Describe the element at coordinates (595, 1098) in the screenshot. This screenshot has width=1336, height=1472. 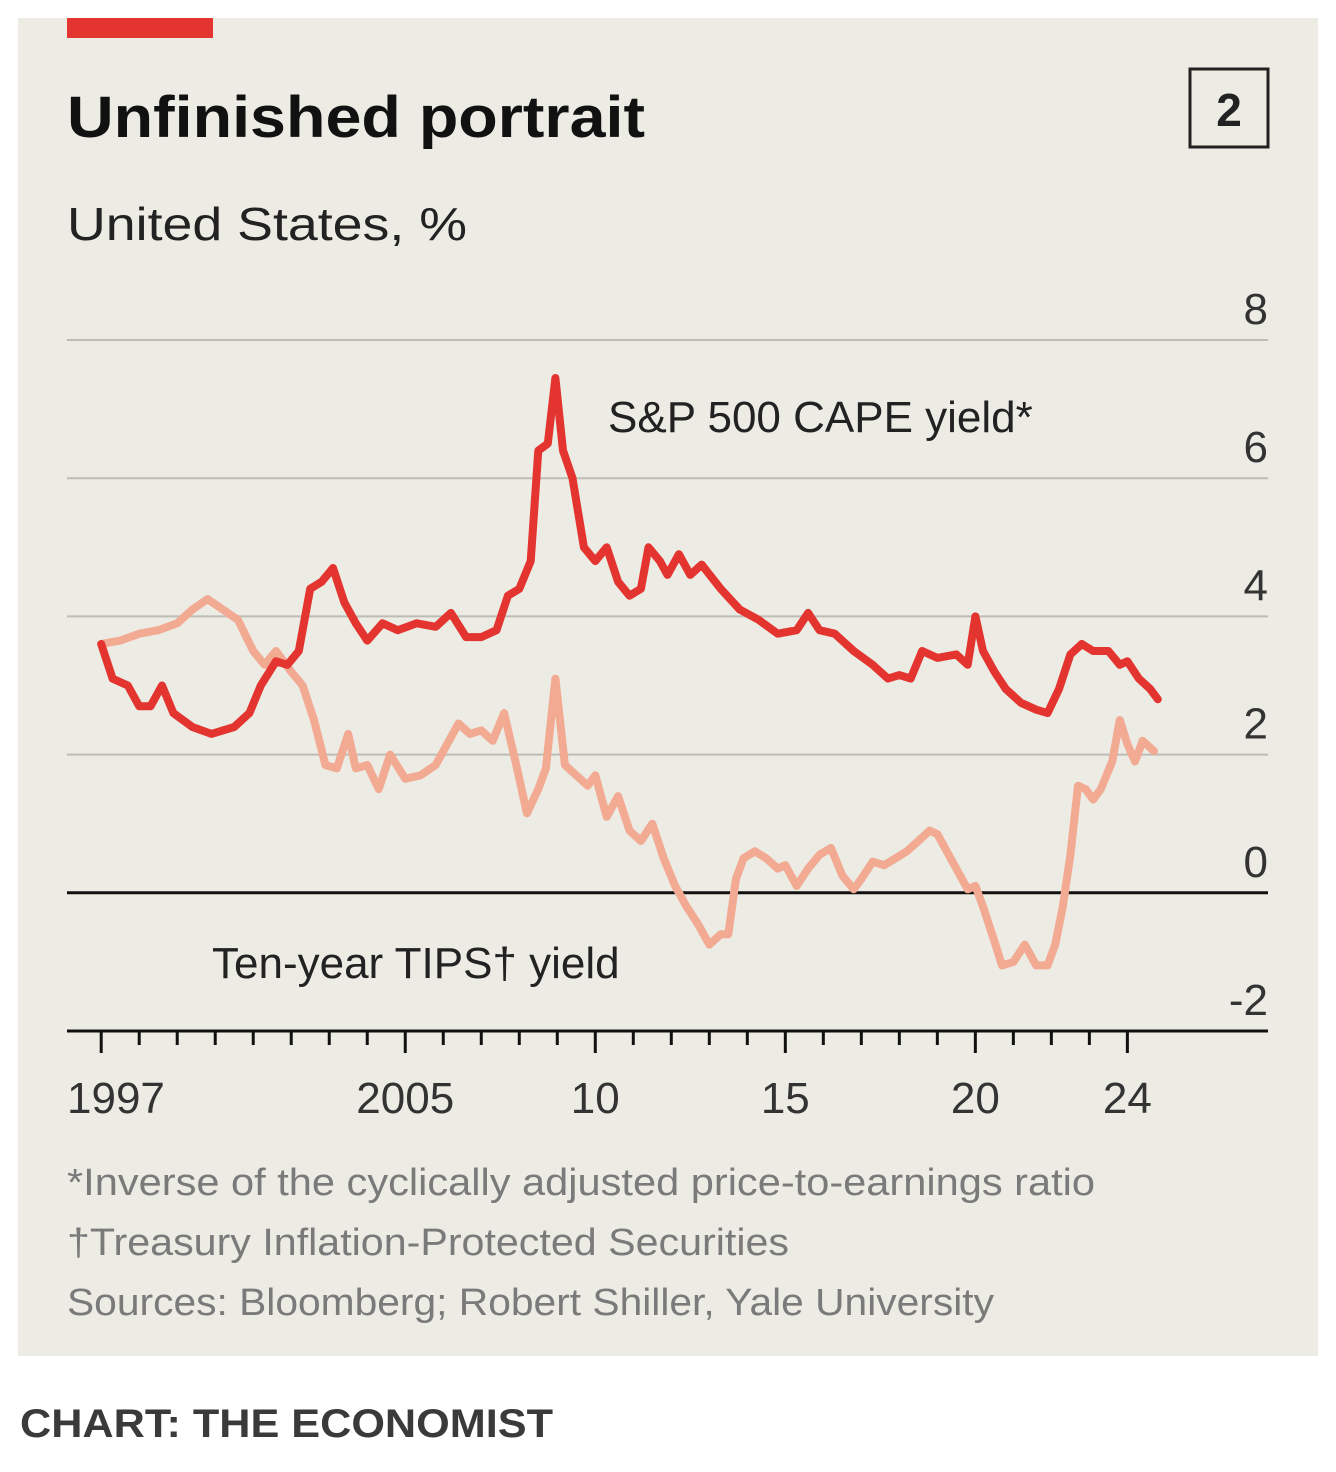
I see `x-tick-label: 10` at that location.